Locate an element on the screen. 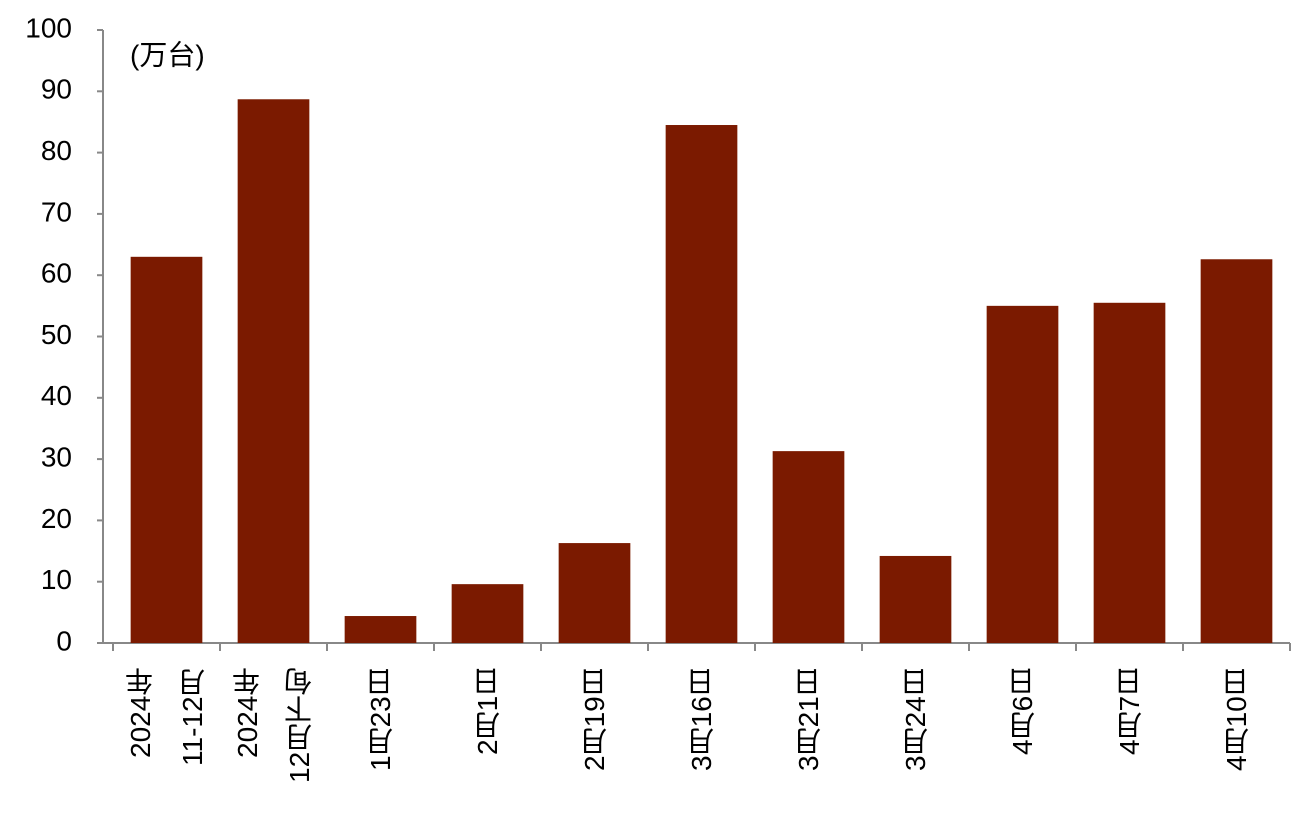 Image resolution: width=1305 pixels, height=822 pixels. x-tick-label: 4月7日 is located at coordinates (1129, 712).